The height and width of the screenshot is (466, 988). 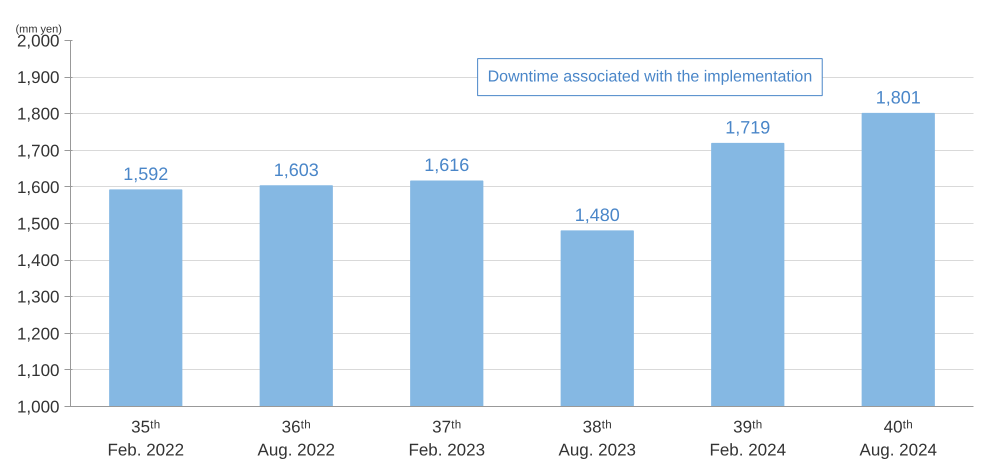 I want to click on x-tick-label: 39ᵗʰ Feb. 2024, so click(x=747, y=439).